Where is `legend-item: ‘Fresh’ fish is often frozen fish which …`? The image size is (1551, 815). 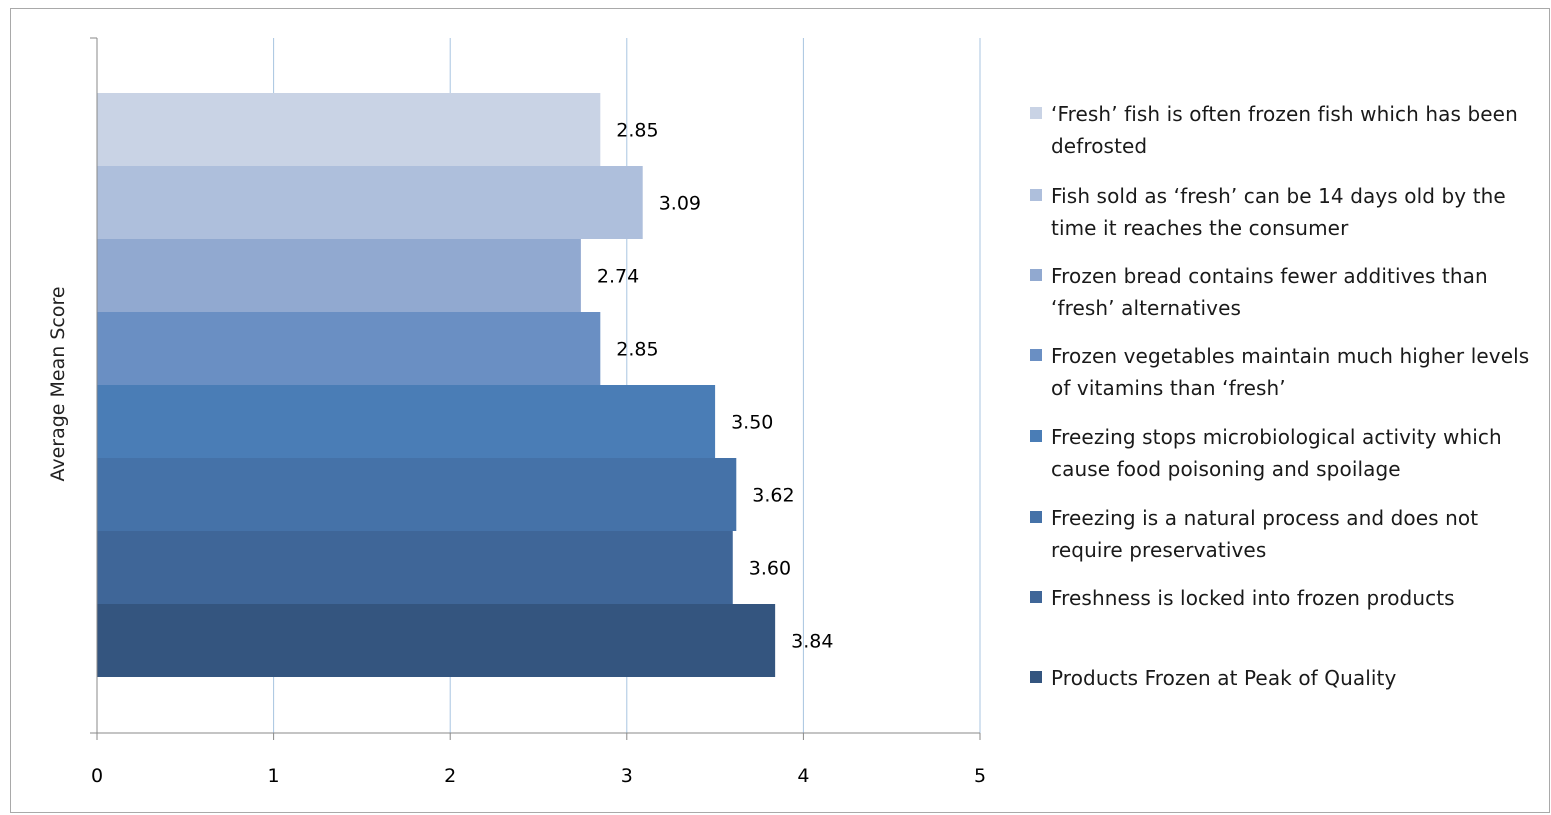
legend-item: ‘Fresh’ fish is often frozen fish which … is located at coordinates (1285, 130).